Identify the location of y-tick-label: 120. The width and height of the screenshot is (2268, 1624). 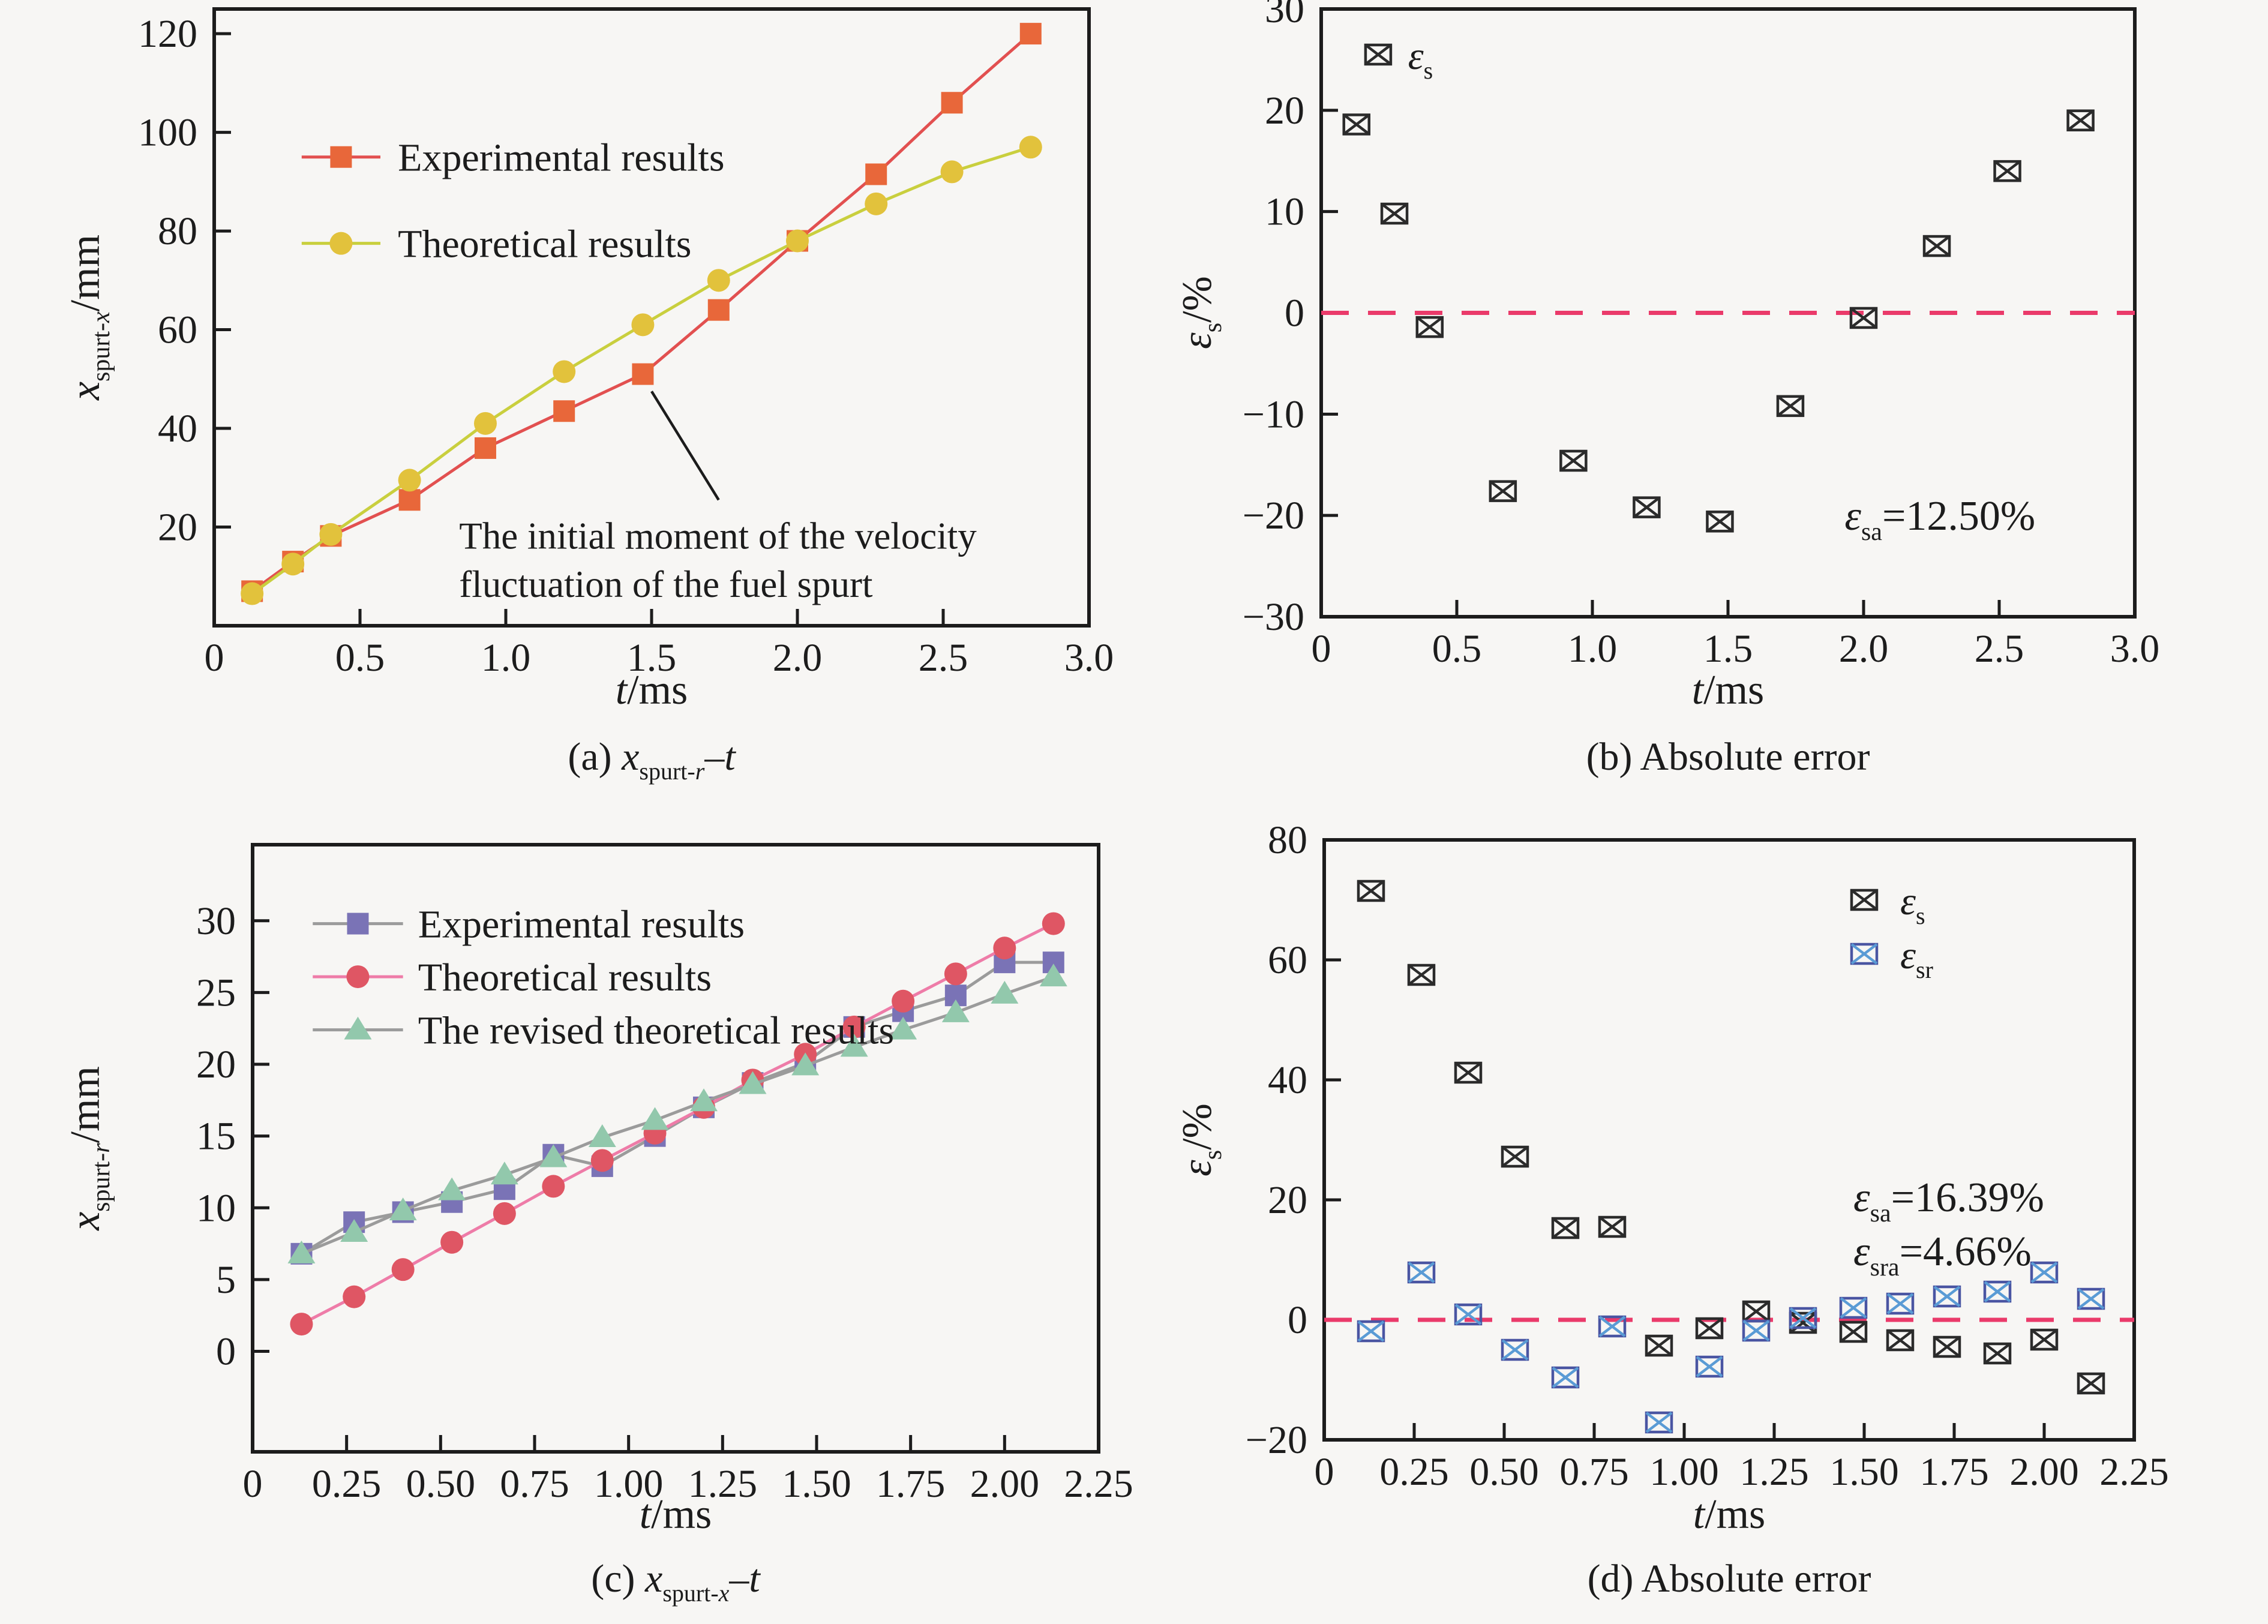
(167, 34).